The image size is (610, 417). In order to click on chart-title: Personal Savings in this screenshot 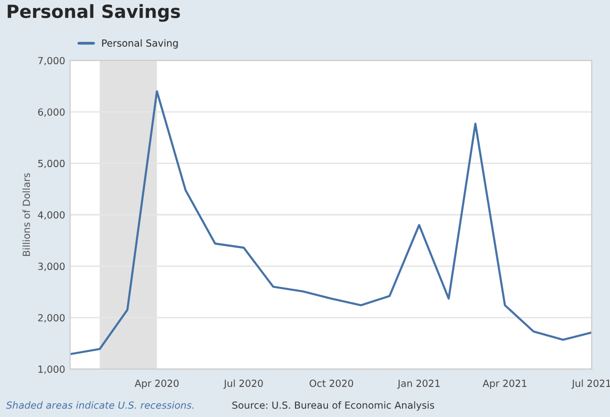, I will do `click(94, 13)`.